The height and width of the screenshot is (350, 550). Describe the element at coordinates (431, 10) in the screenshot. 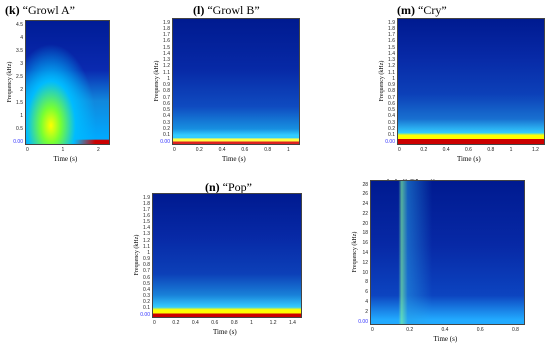

I see `panel-name: “Cry”` at that location.